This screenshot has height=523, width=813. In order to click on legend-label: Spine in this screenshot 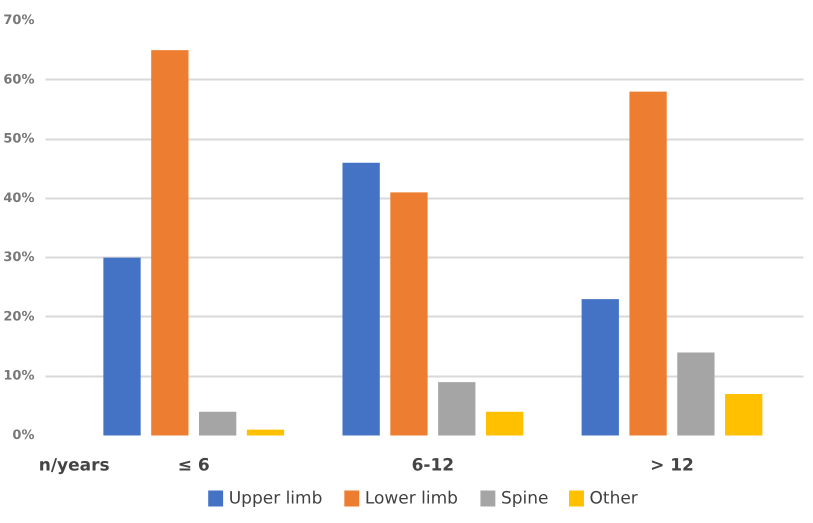, I will do `click(524, 498)`.